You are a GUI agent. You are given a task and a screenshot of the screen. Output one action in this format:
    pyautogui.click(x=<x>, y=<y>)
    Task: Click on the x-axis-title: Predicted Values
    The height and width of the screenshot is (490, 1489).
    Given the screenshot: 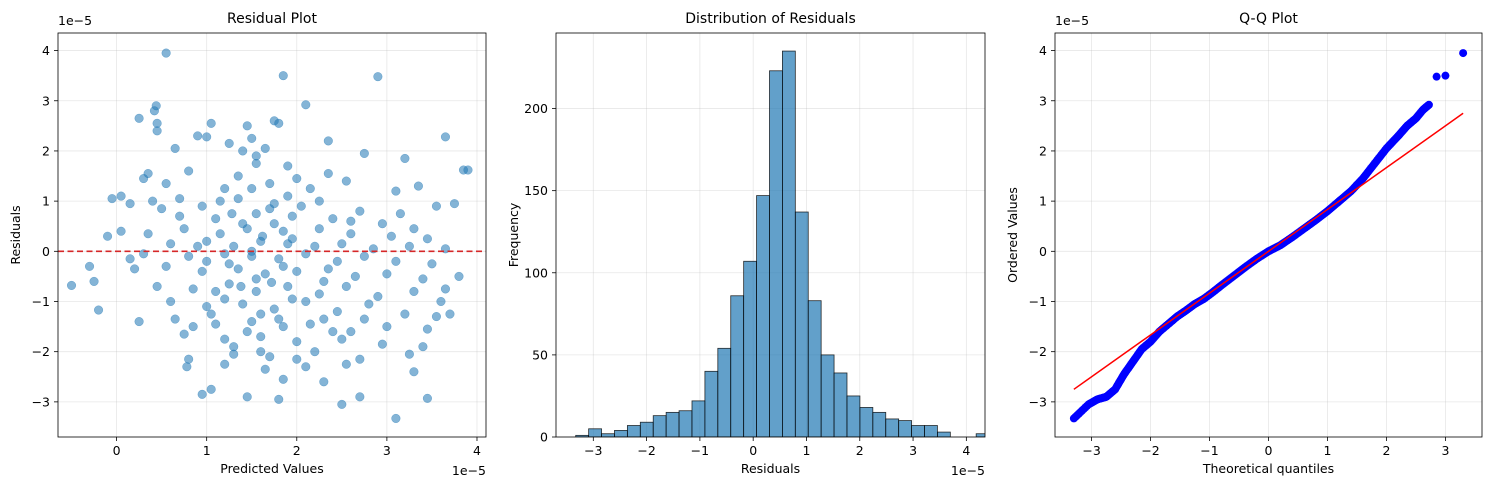 What is the action you would take?
    pyautogui.click(x=272, y=468)
    